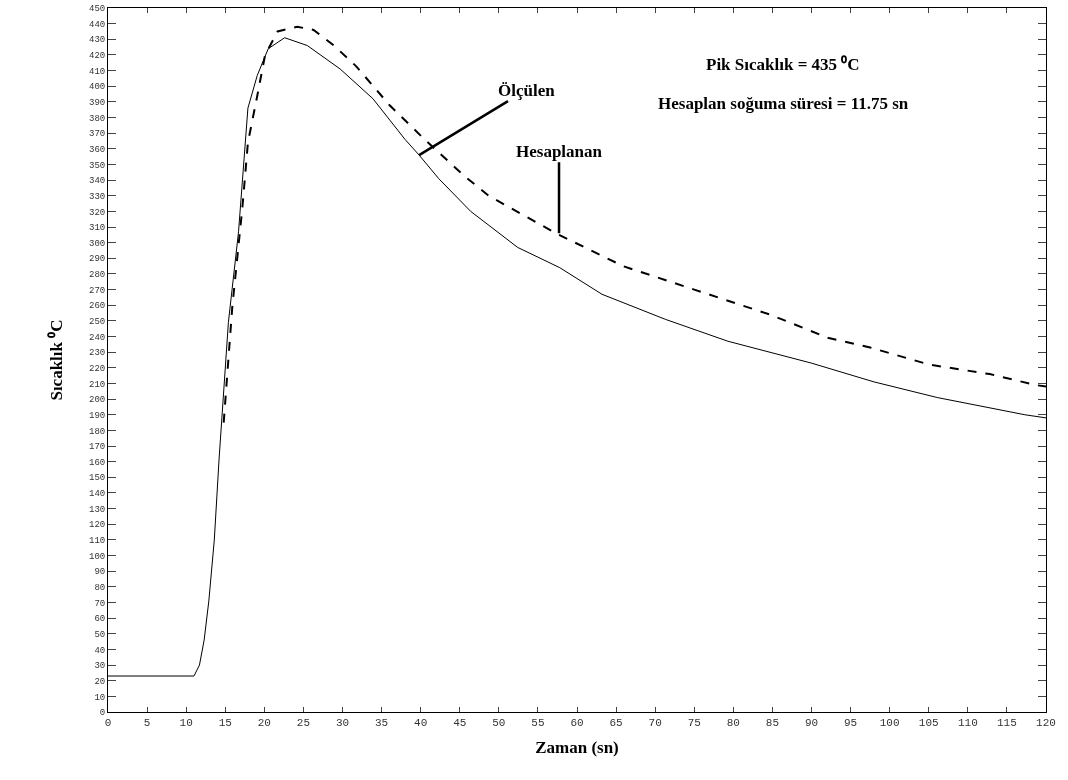  I want to click on x-tick-label: 80, so click(733, 723).